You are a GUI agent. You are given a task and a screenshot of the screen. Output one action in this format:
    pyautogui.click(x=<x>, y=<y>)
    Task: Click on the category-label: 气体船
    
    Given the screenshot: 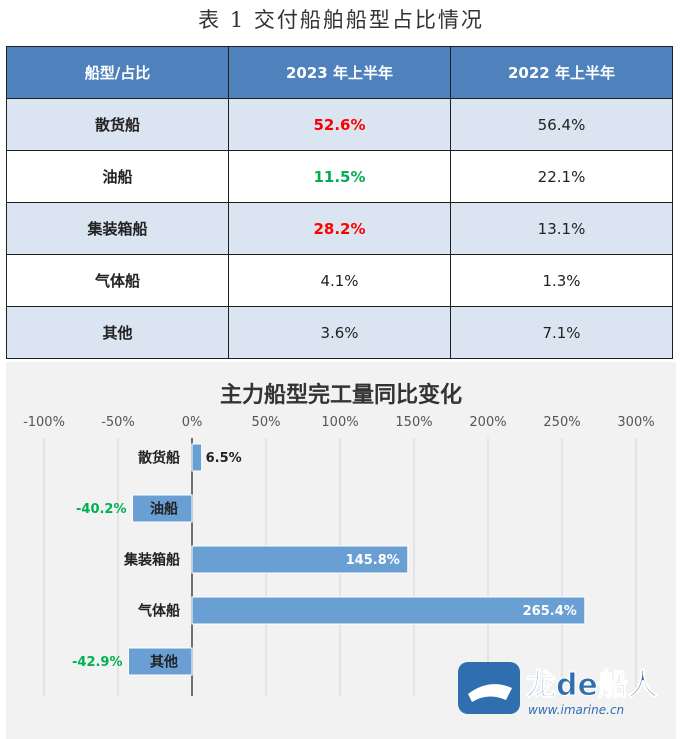 What is the action you would take?
    pyautogui.click(x=158, y=611)
    